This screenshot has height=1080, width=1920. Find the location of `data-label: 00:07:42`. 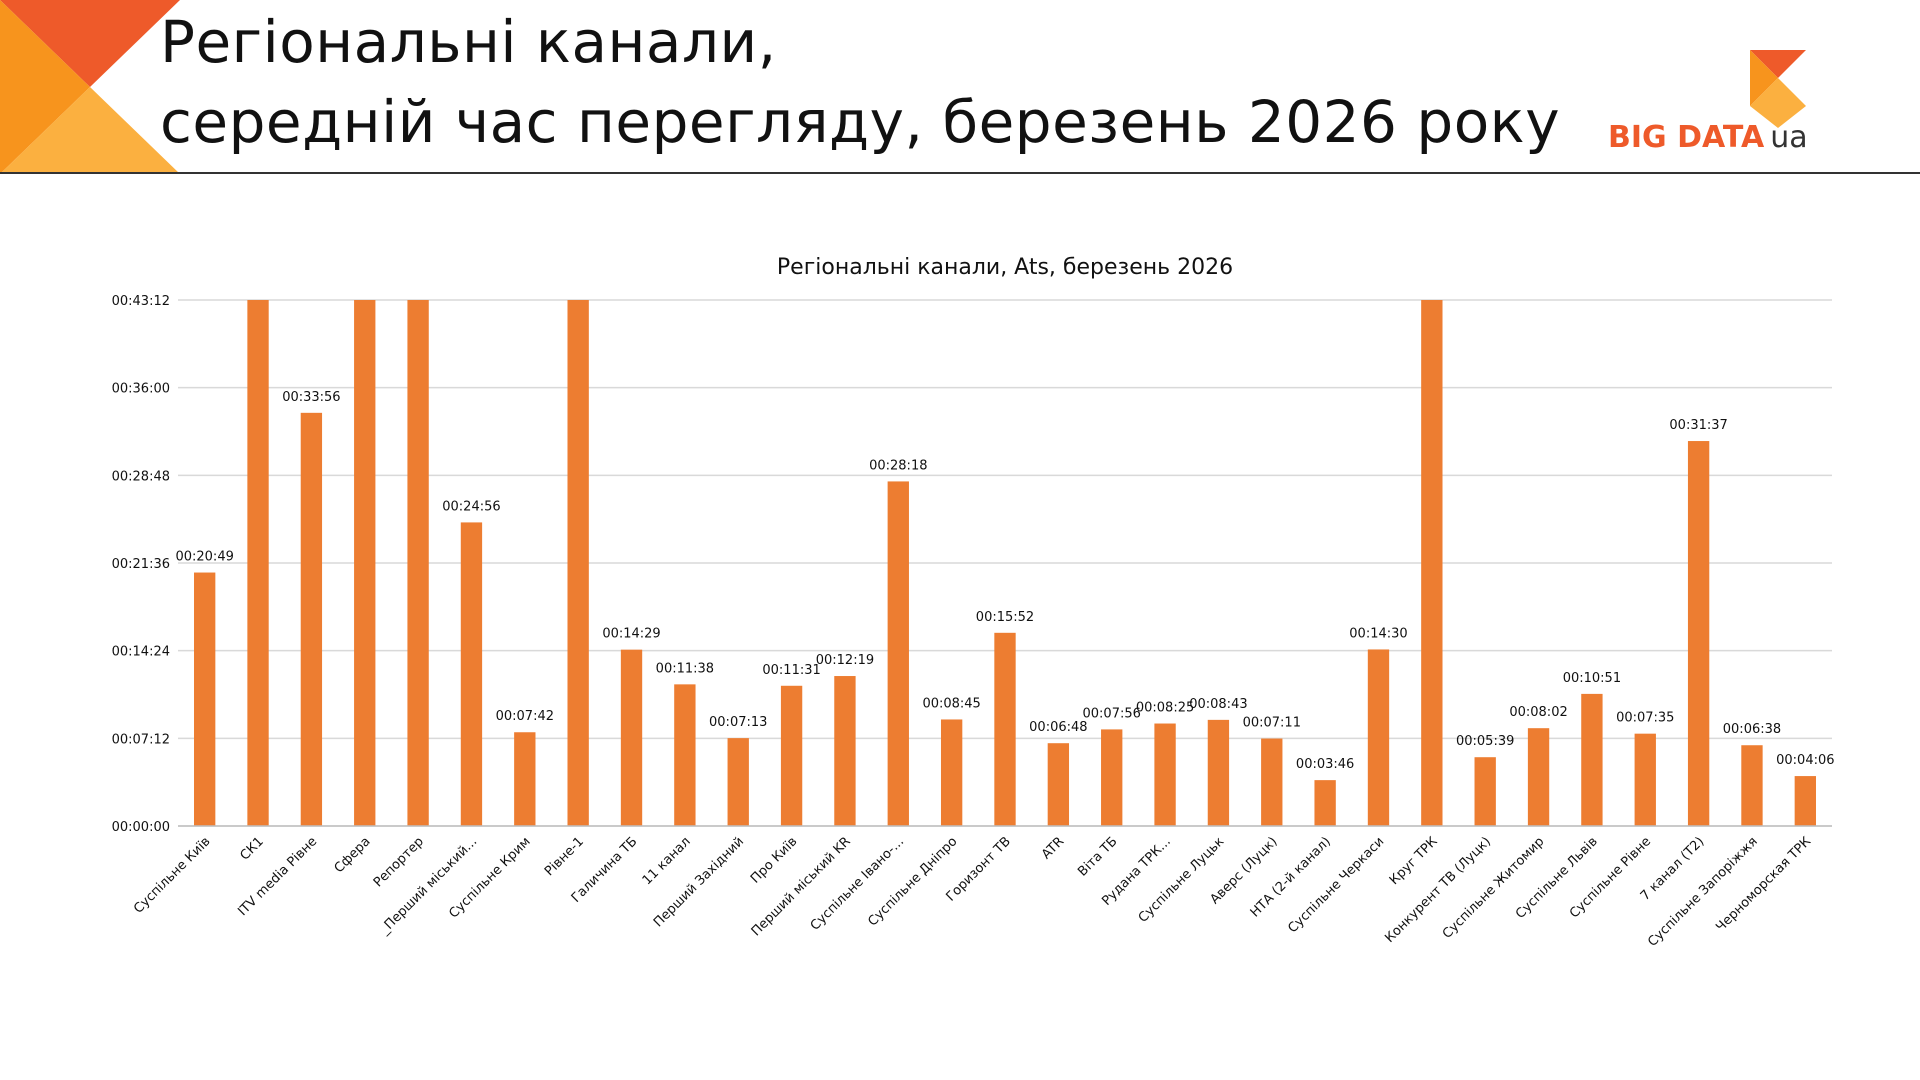

data-label: 00:07:42 is located at coordinates (525, 716).